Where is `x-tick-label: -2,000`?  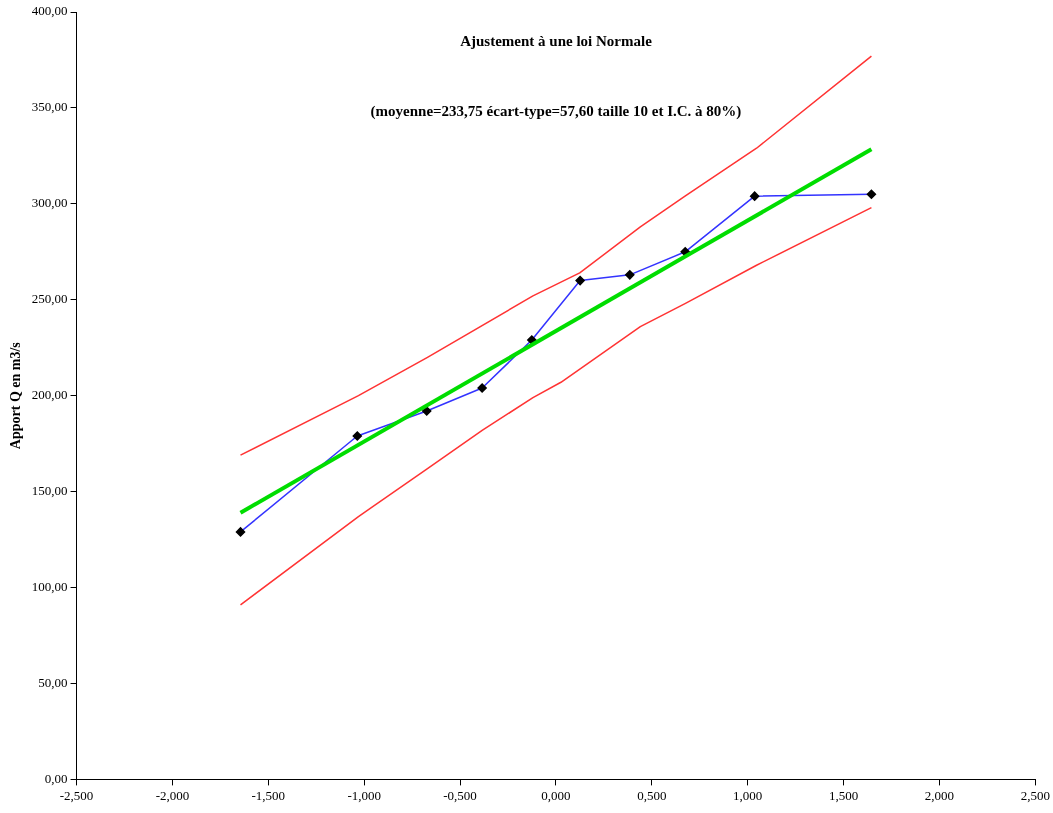 x-tick-label: -2,000 is located at coordinates (172, 795).